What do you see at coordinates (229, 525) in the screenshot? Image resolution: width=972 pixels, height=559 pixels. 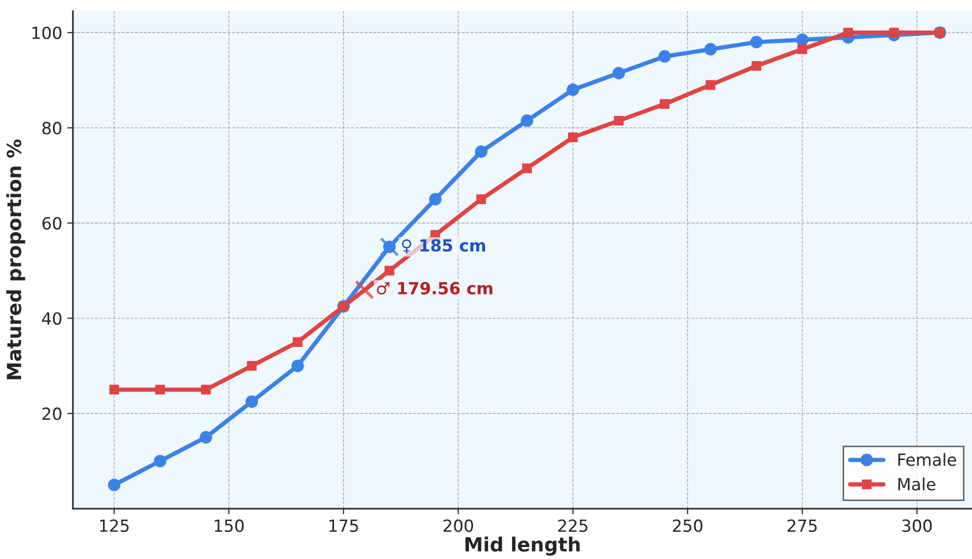 I see `x-tick-label: 150` at bounding box center [229, 525].